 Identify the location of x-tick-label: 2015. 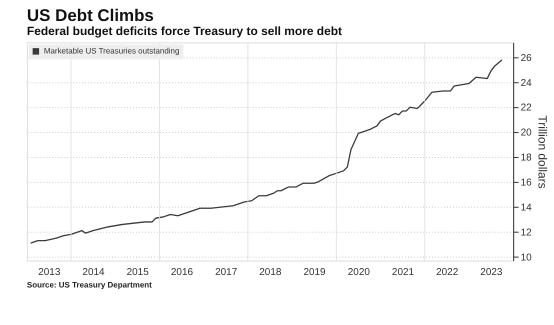
(138, 272).